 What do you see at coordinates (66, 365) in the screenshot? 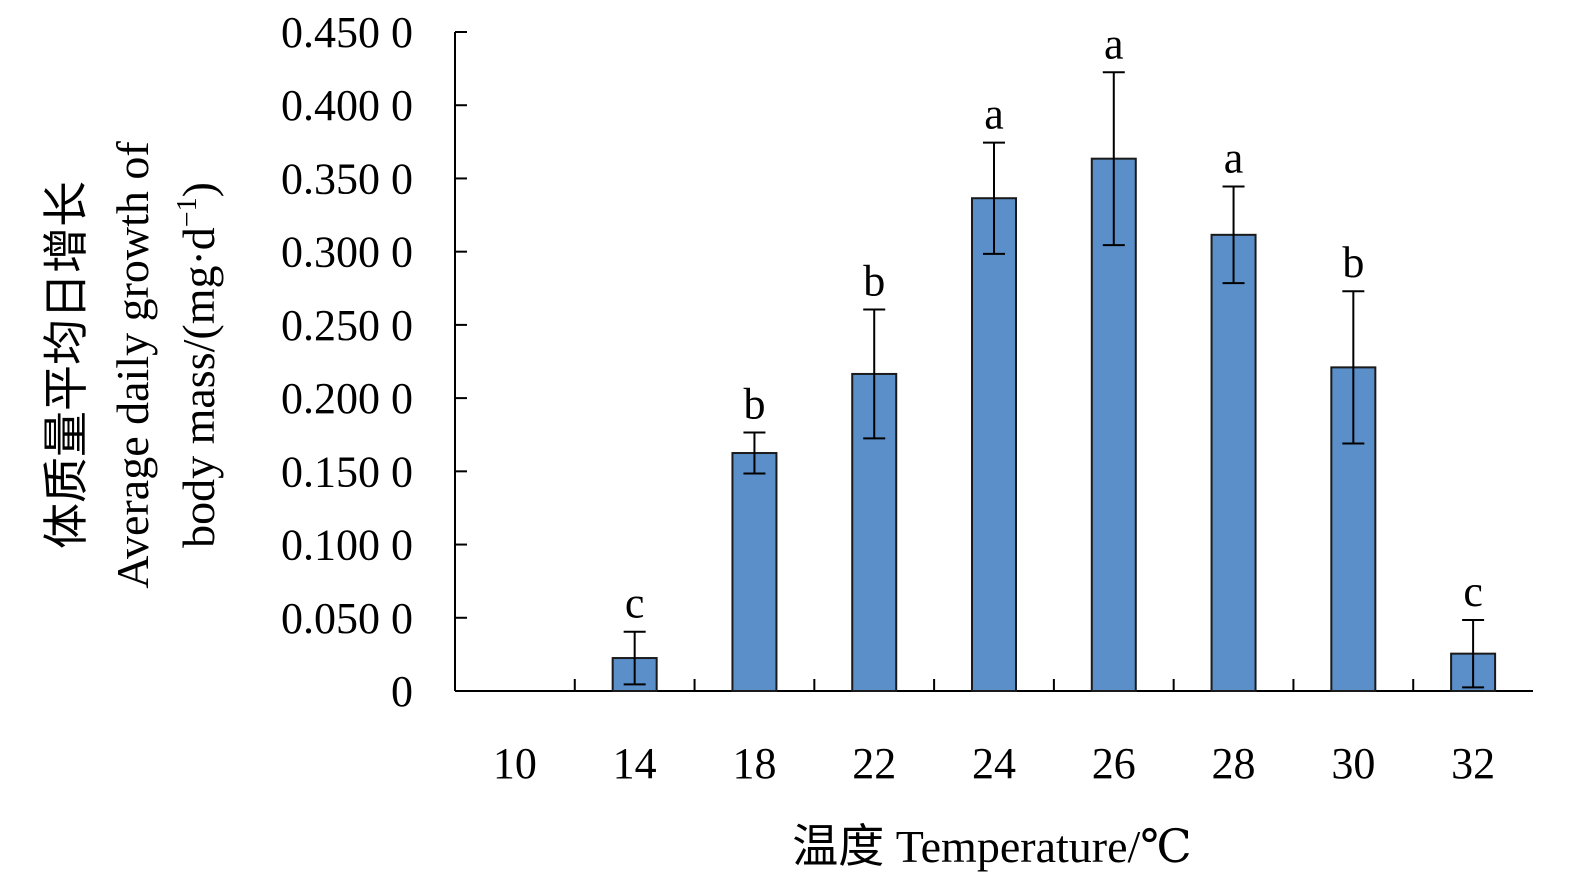
I see `y-axis-title-zh: 体质量平均日增长` at bounding box center [66, 365].